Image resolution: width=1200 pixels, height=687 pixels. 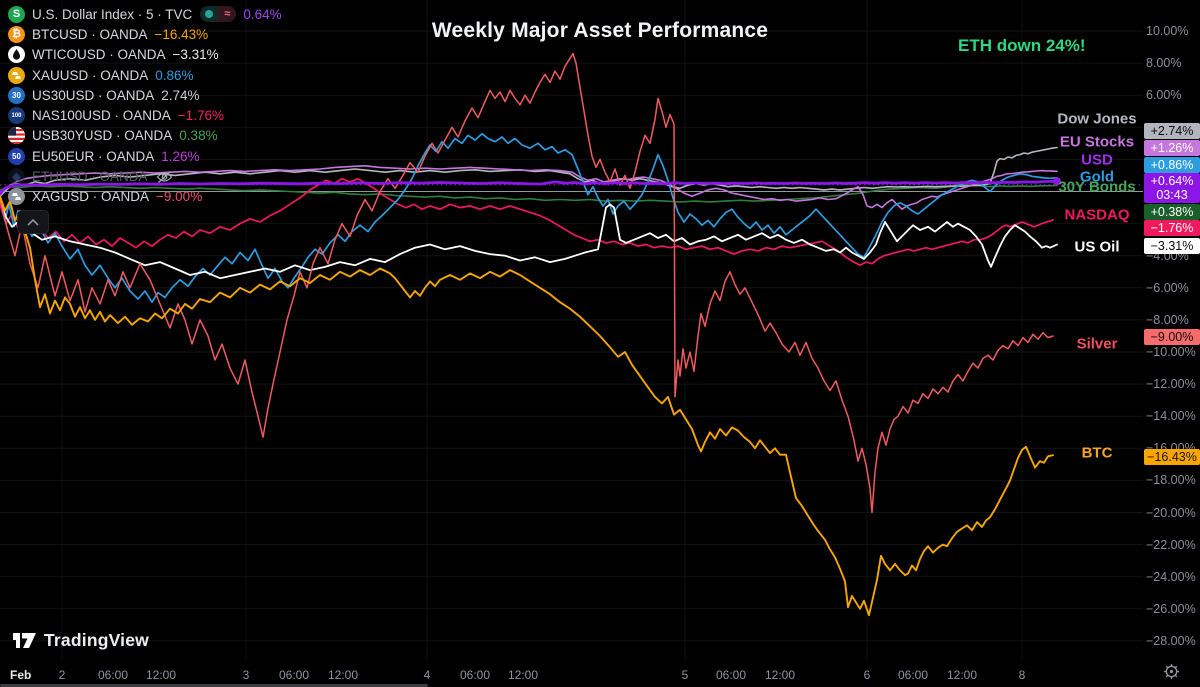 What do you see at coordinates (1097, 215) in the screenshot?
I see `asset-label-nasdaq: NASDAQ` at bounding box center [1097, 215].